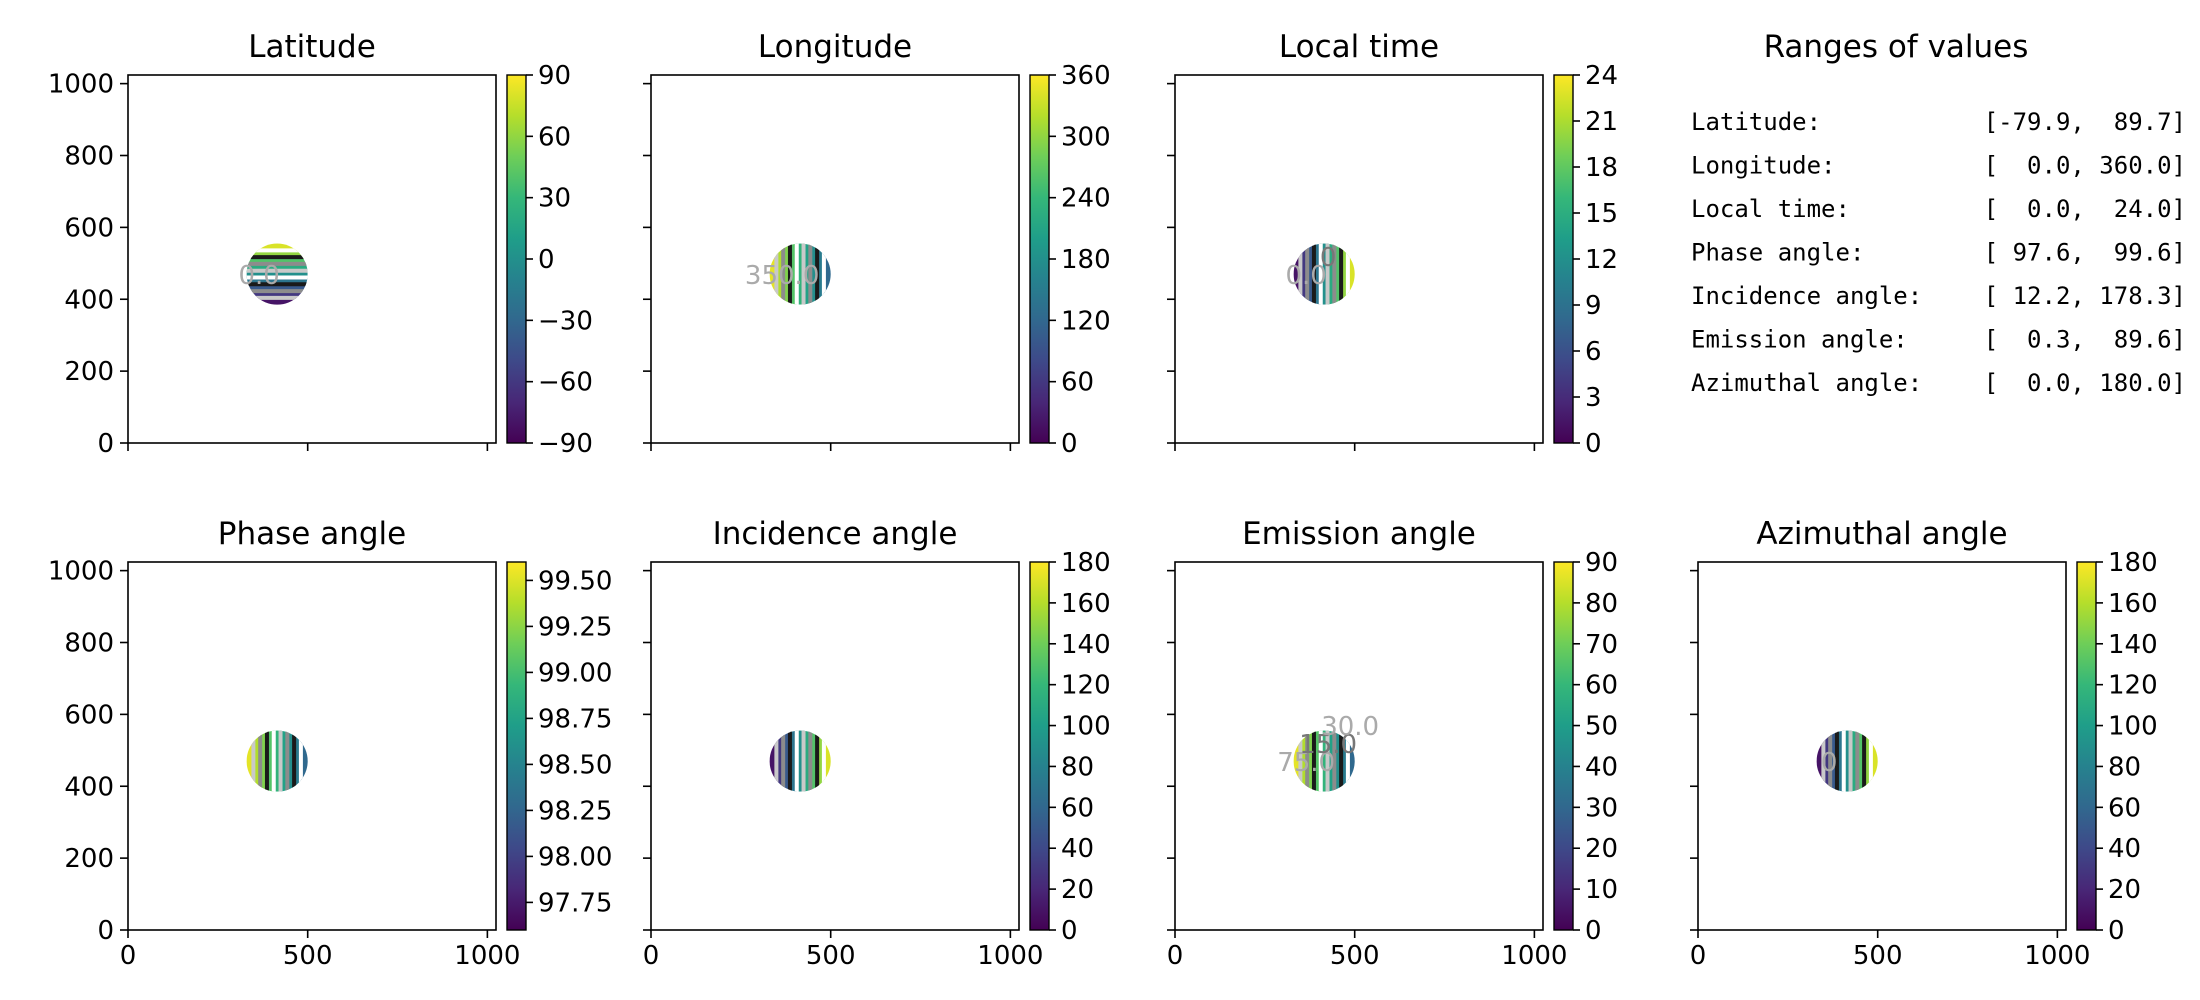 The height and width of the screenshot is (1000, 2200). I want to click on contour-label: 15.0, so click(1328, 745).